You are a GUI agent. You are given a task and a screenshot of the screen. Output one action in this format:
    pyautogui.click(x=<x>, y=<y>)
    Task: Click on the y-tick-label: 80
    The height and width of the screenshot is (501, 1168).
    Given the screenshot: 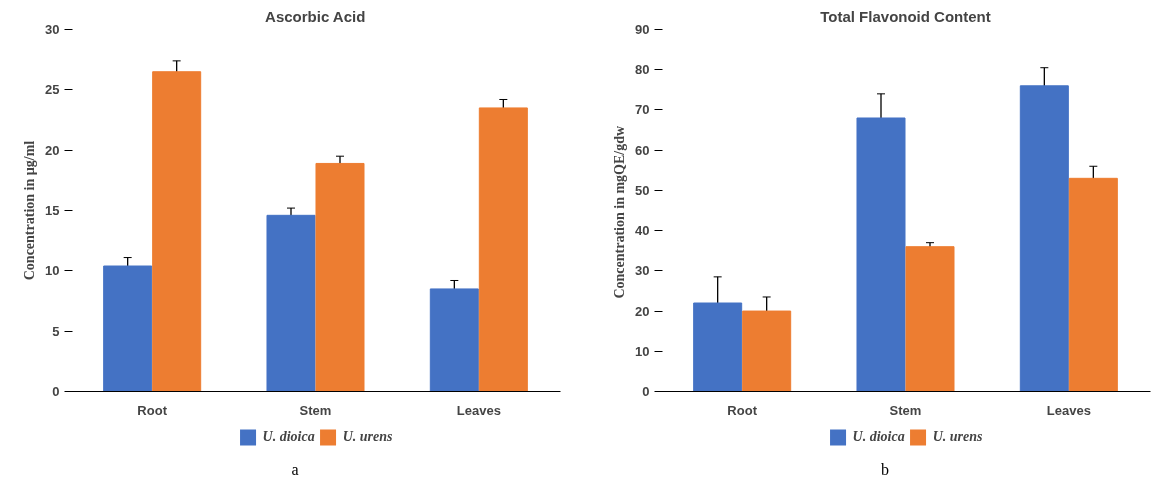 What is the action you would take?
    pyautogui.click(x=642, y=70)
    